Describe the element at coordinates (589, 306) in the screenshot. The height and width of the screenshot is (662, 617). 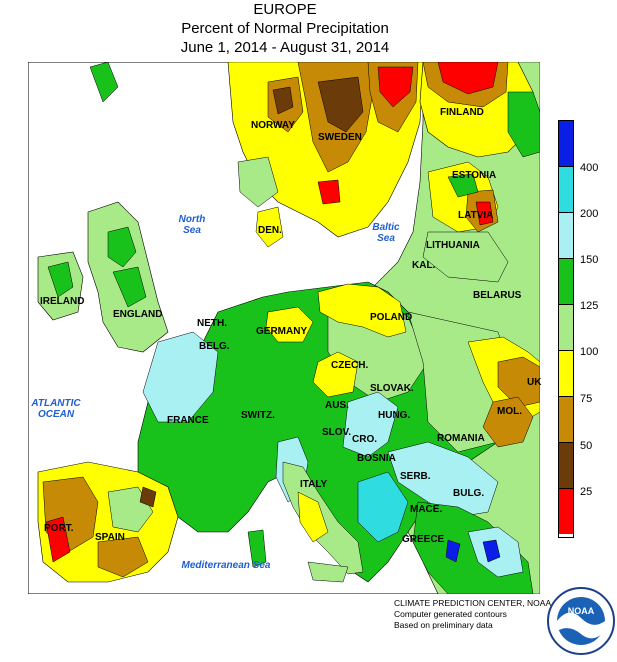
I see `legend-tick: 125` at that location.